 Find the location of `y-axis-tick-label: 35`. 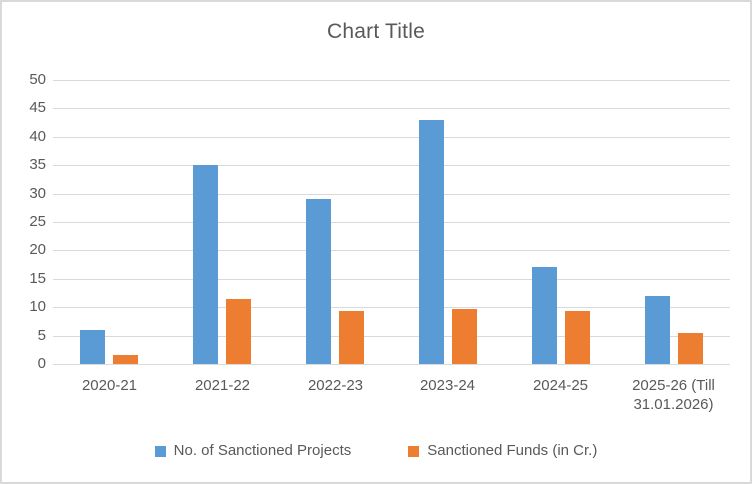

y-axis-tick-label: 35 is located at coordinates (37, 164).